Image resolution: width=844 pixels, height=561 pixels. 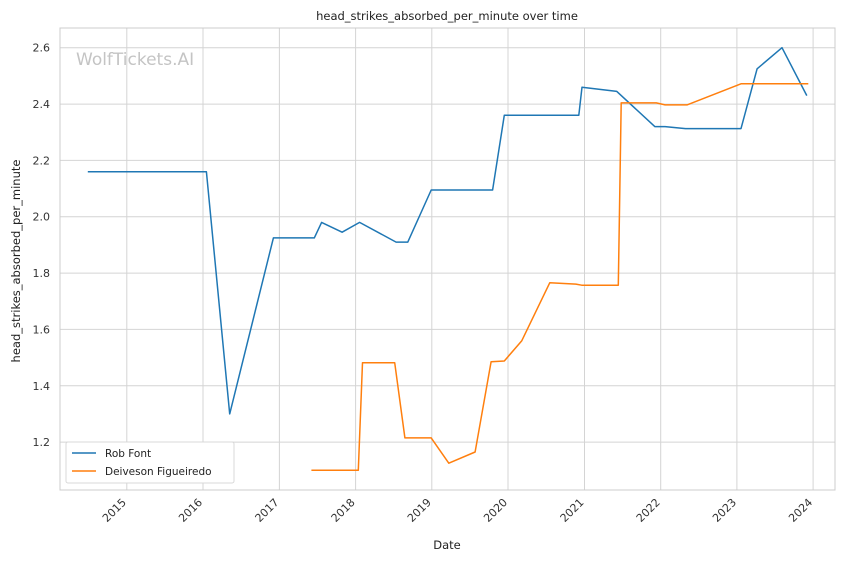 What do you see at coordinates (648, 510) in the screenshot?
I see `x-tick-label: 2022` at bounding box center [648, 510].